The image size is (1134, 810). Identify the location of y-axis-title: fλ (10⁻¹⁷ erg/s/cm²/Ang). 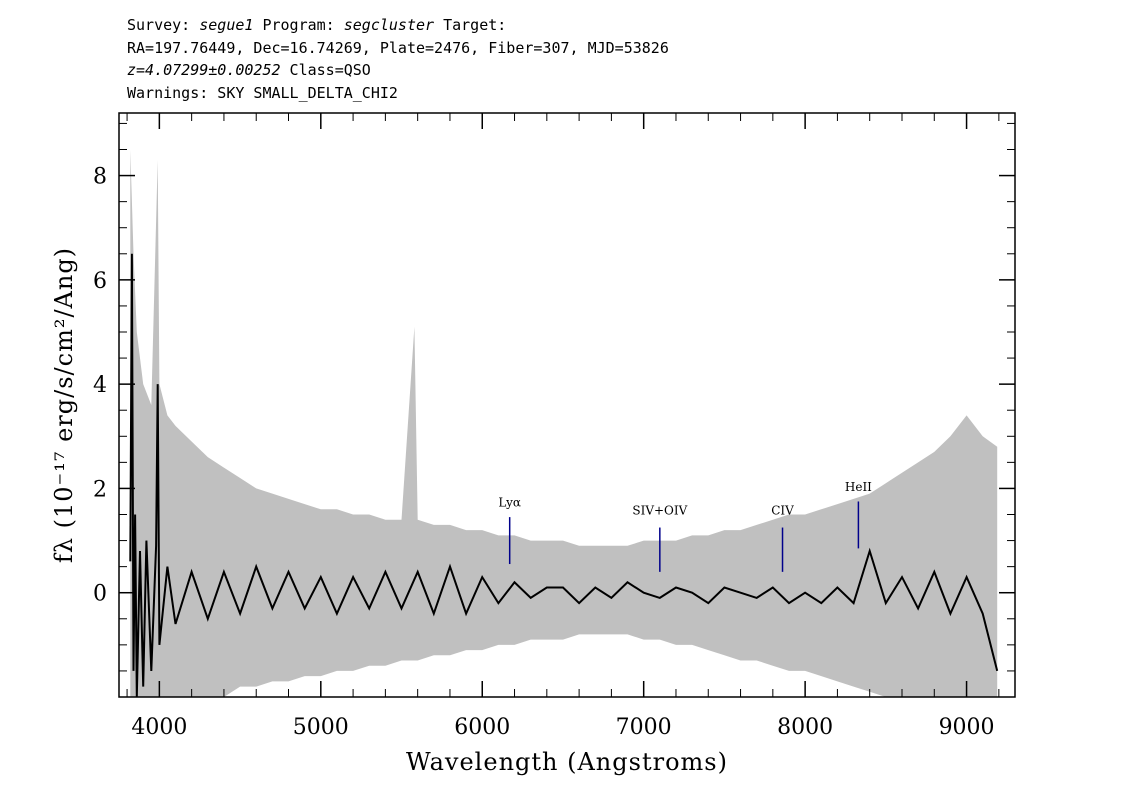
(64, 405).